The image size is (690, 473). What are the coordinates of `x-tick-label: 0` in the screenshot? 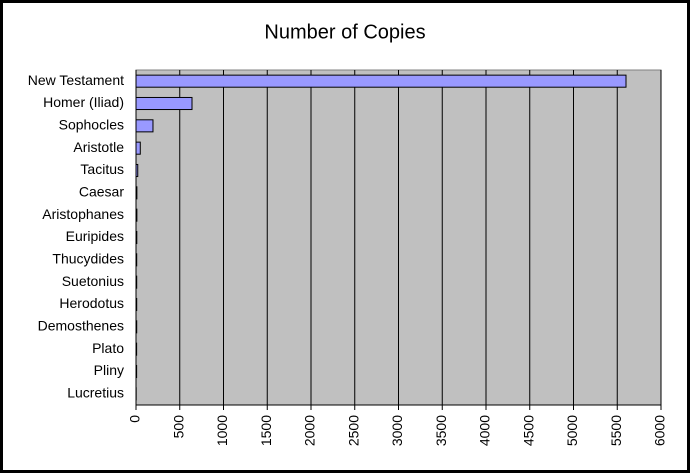 It's located at (135, 419).